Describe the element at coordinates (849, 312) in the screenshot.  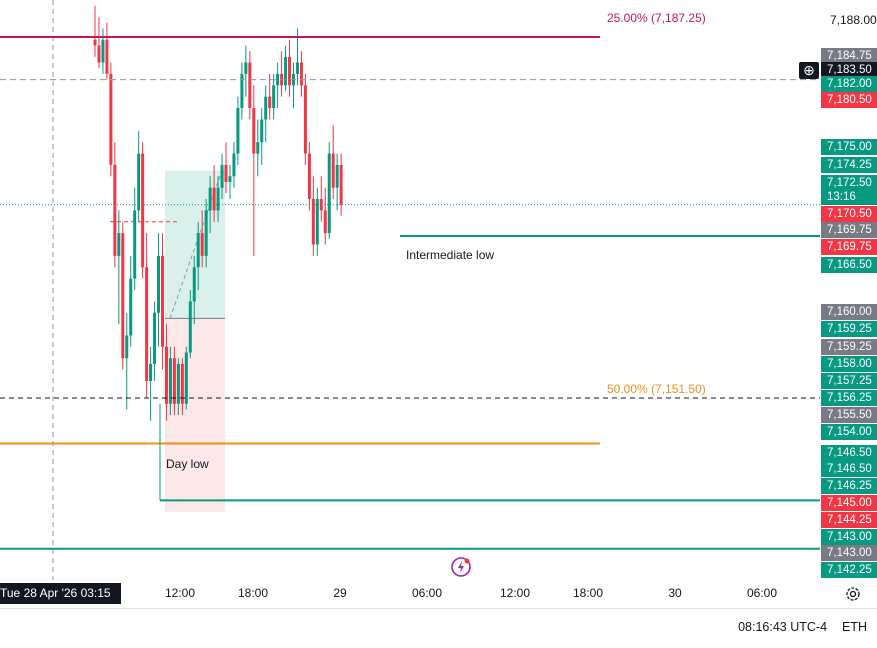
I see `price-tag: 7,160.00` at that location.